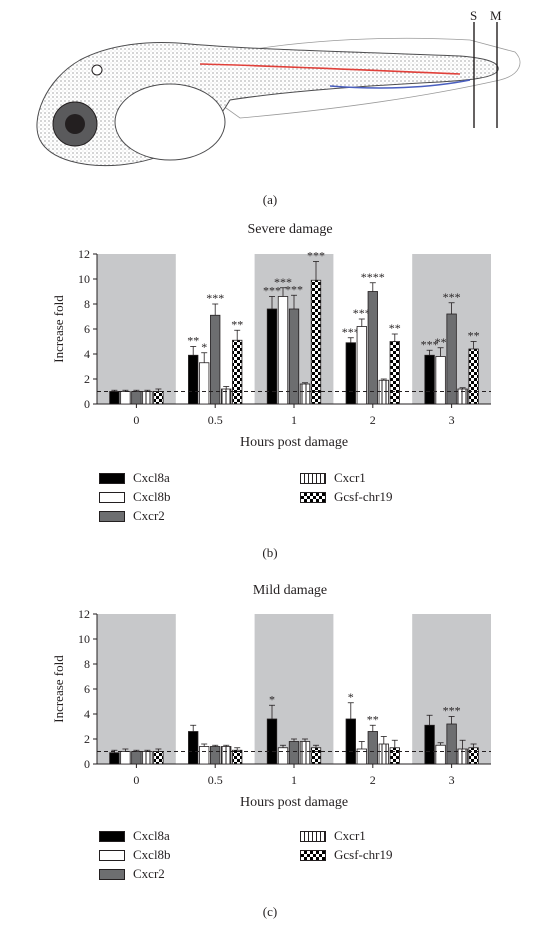 The image size is (539, 937). What do you see at coordinates (363, 496) in the screenshot?
I see `legend-label-gcsf: Gcsf-chr19` at bounding box center [363, 496].